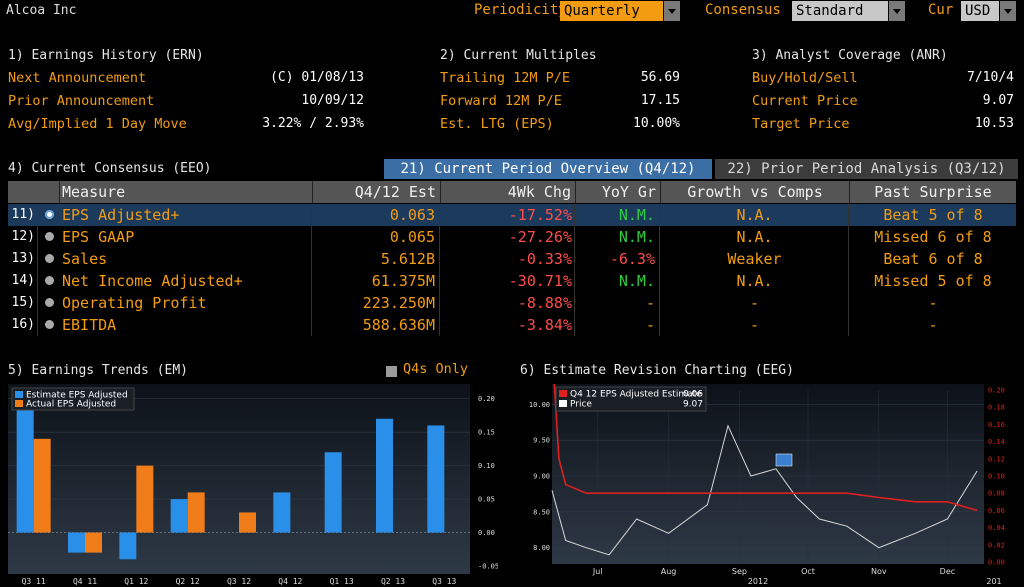  What do you see at coordinates (34, 192) in the screenshot?
I see `table-header-index` at bounding box center [34, 192].